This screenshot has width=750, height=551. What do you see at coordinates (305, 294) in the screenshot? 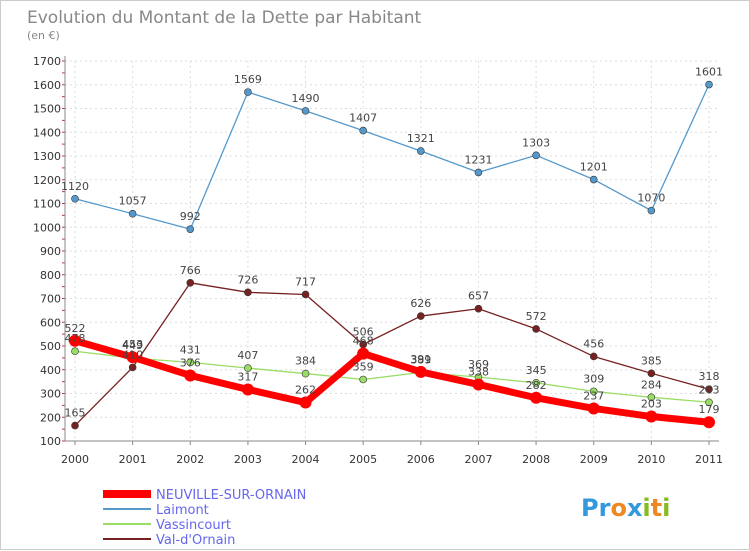
I see `point-val-d-ornain-2004` at bounding box center [305, 294].